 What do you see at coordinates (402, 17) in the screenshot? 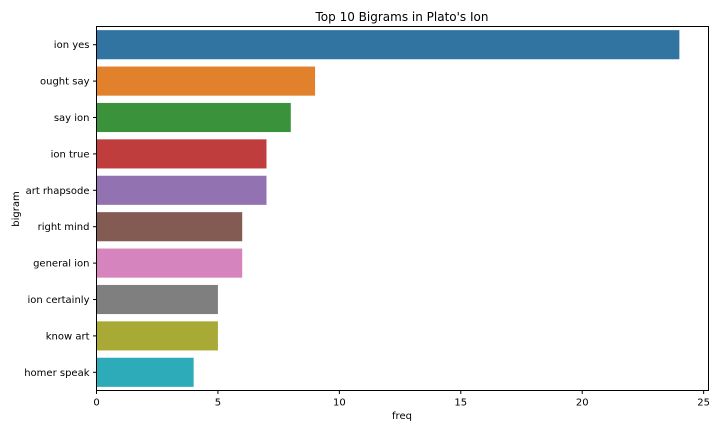
I see `chart-title: Top 10 Bigrams in Plato's Ion` at bounding box center [402, 17].